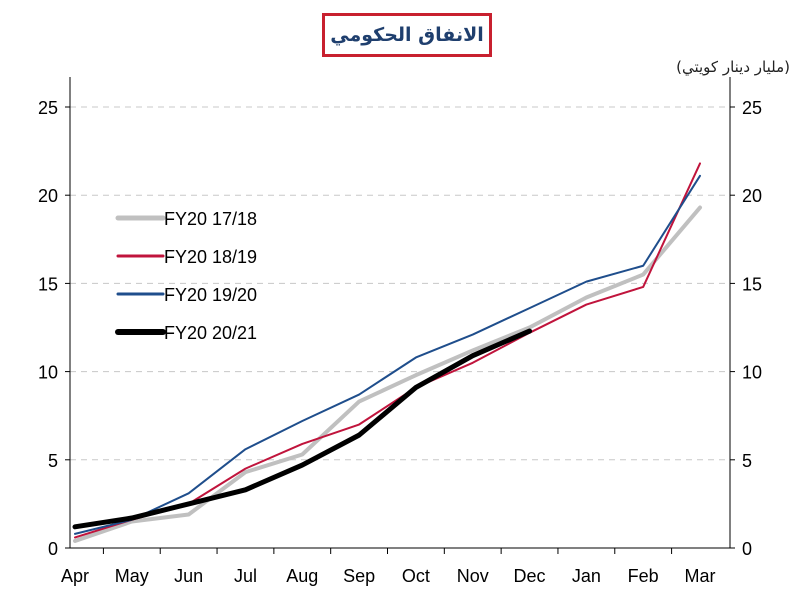 The width and height of the screenshot is (800, 600). What do you see at coordinates (643, 576) in the screenshot?
I see `x-tick-label: Feb` at bounding box center [643, 576].